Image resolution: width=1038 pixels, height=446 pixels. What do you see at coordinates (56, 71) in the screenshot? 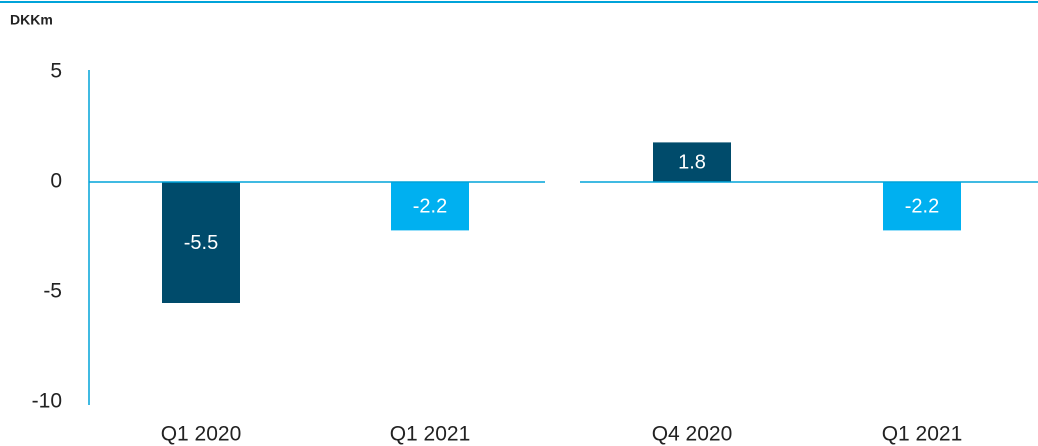
I see `y-tick-label: 5` at bounding box center [56, 71].